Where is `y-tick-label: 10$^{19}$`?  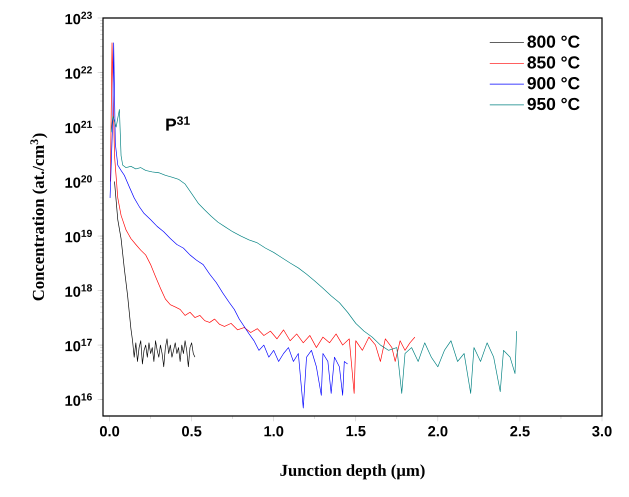 y-tick-label: 10$^{19}$ is located at coordinates (78, 236).